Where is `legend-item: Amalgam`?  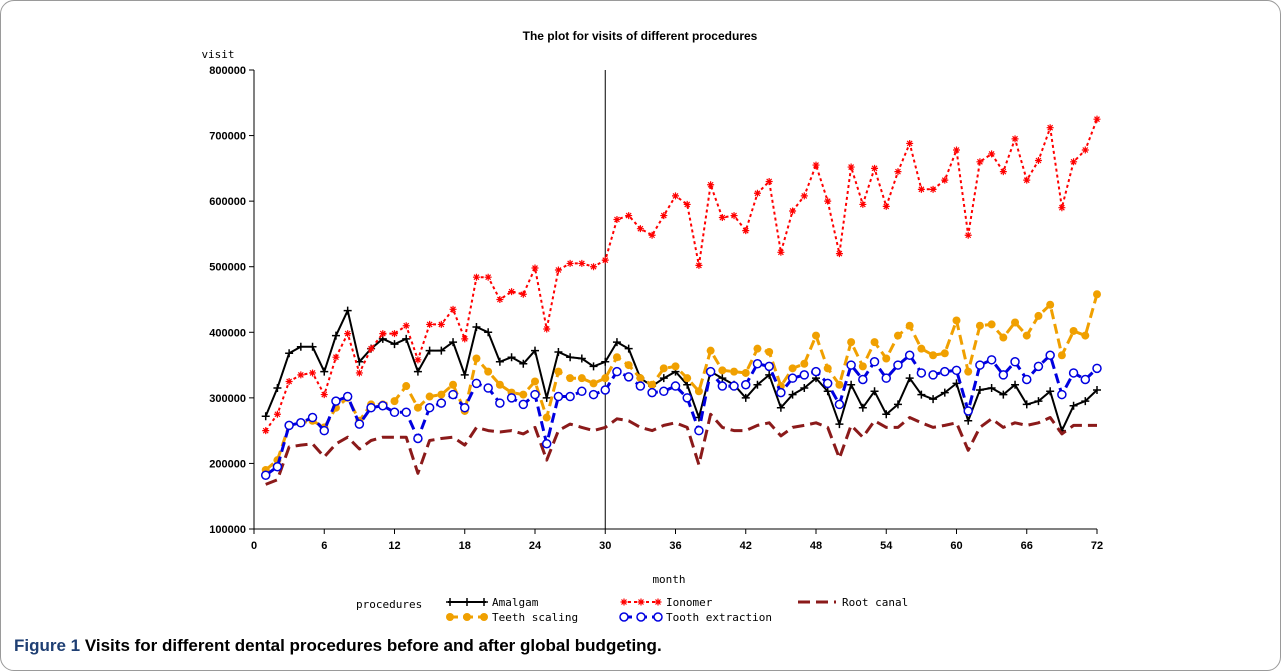
legend-item: Amalgam is located at coordinates (492, 602).